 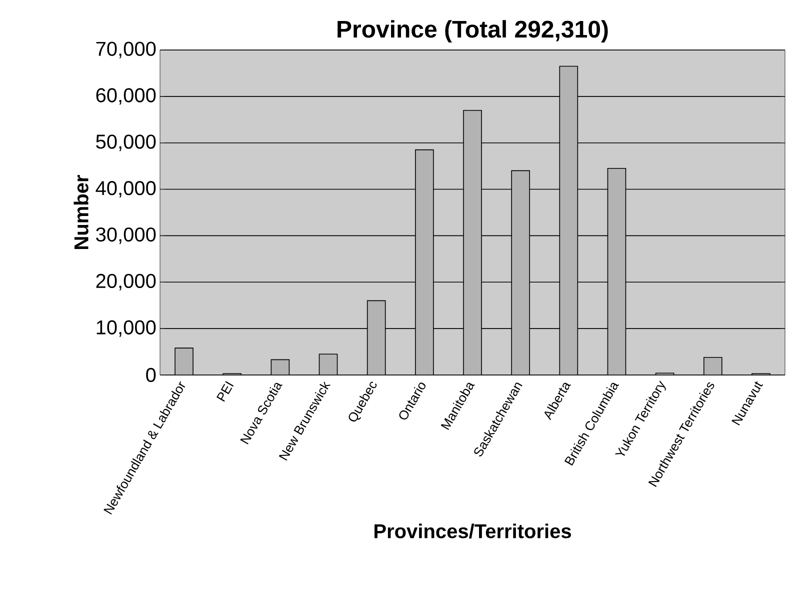 I want to click on y-tick-label: 60,000, so click(x=126, y=96).